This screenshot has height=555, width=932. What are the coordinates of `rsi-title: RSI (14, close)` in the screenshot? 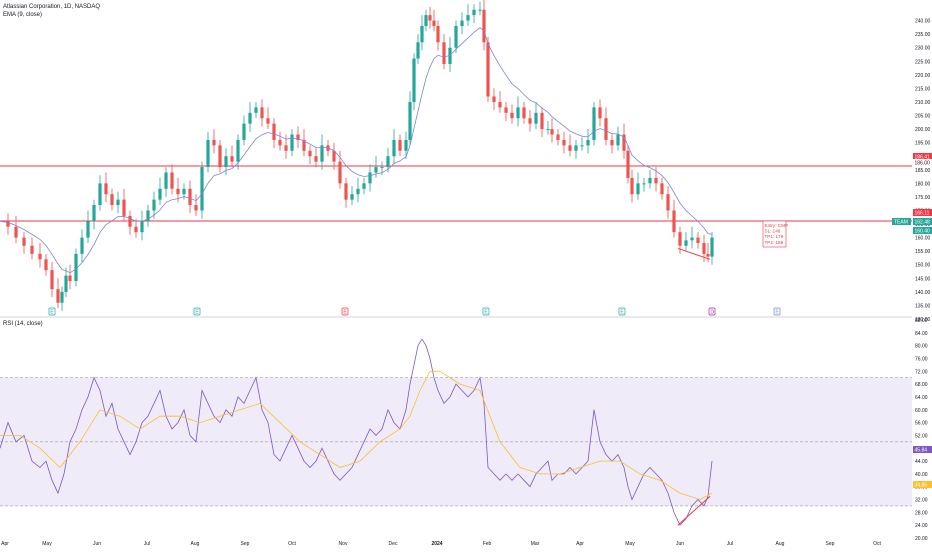 It's located at (23, 324).